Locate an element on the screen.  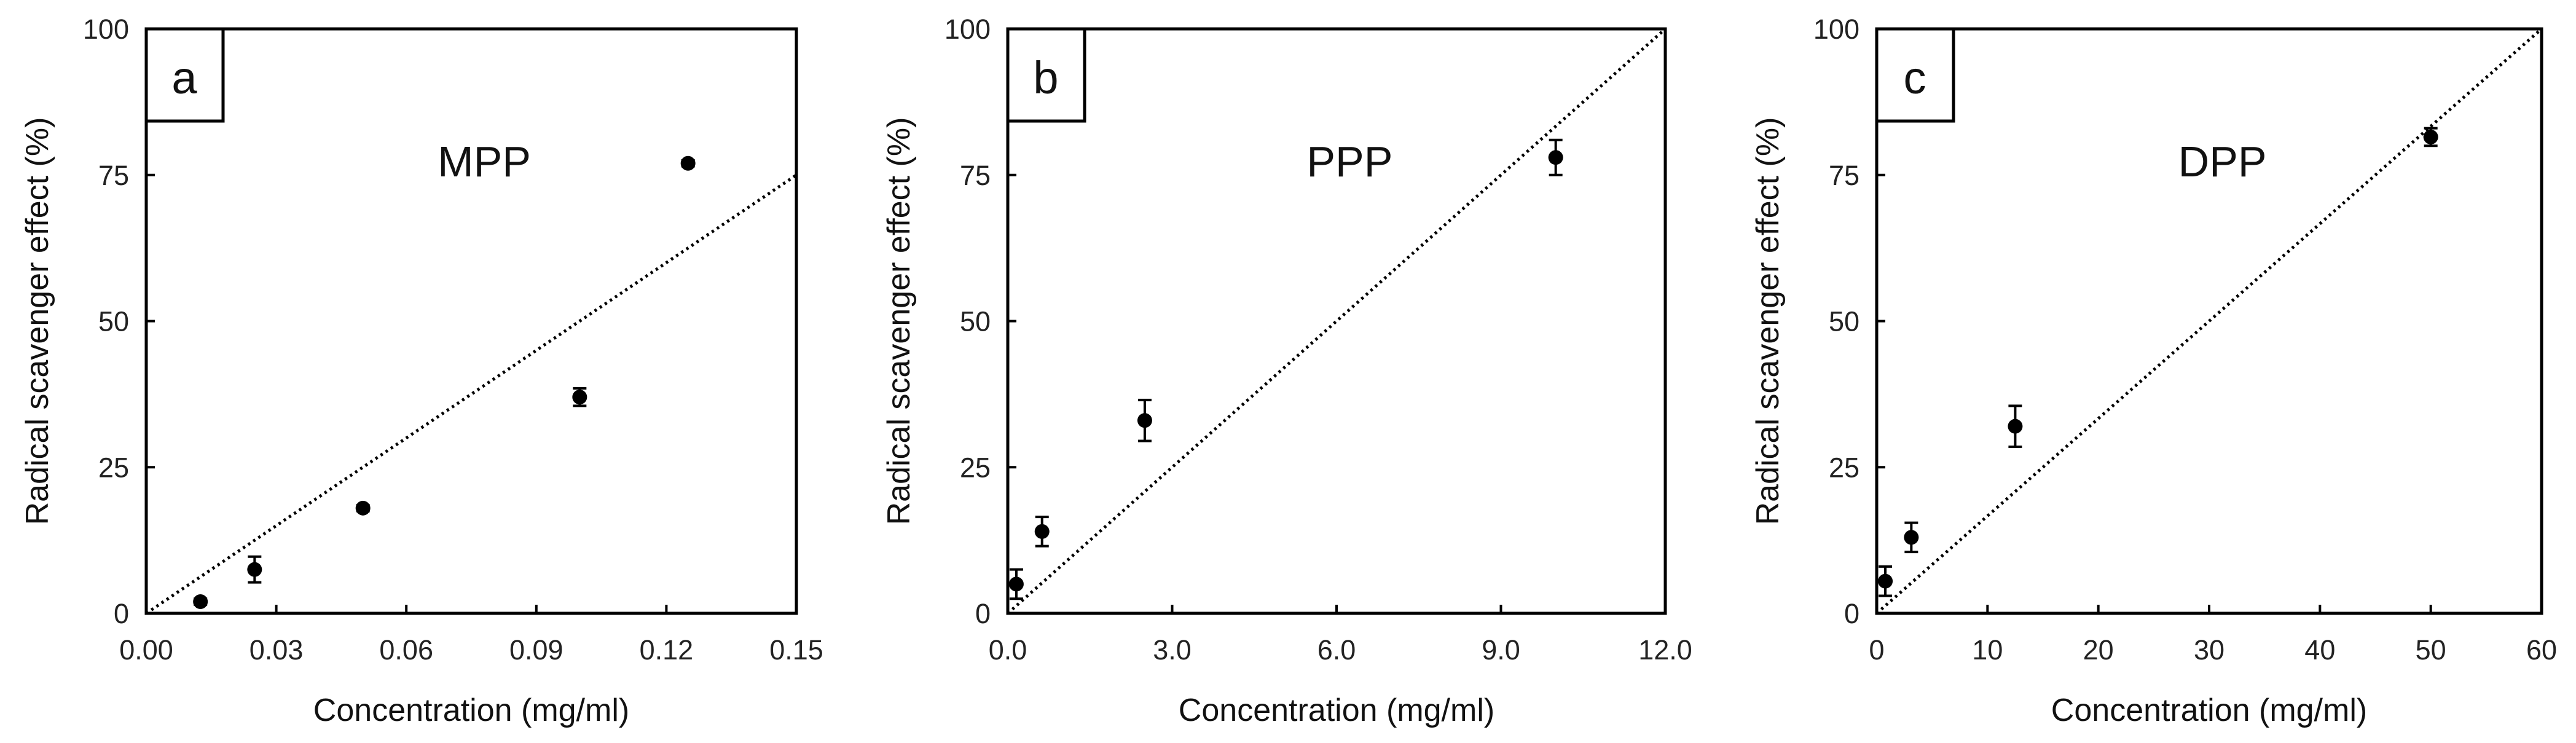
x-tick-label: 20 is located at coordinates (2098, 650).